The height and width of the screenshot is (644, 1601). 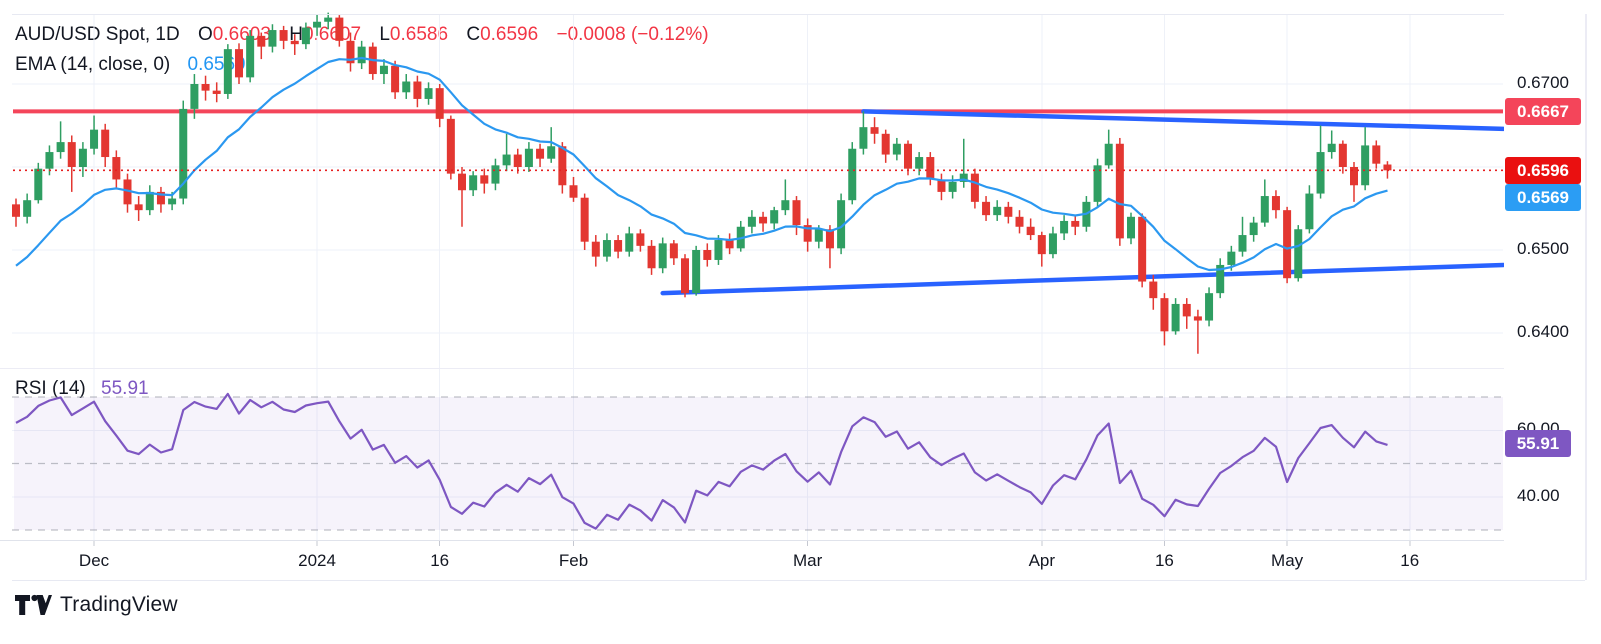 What do you see at coordinates (573, 560) in the screenshot?
I see `time-axis-label-feb: Feb` at bounding box center [573, 560].